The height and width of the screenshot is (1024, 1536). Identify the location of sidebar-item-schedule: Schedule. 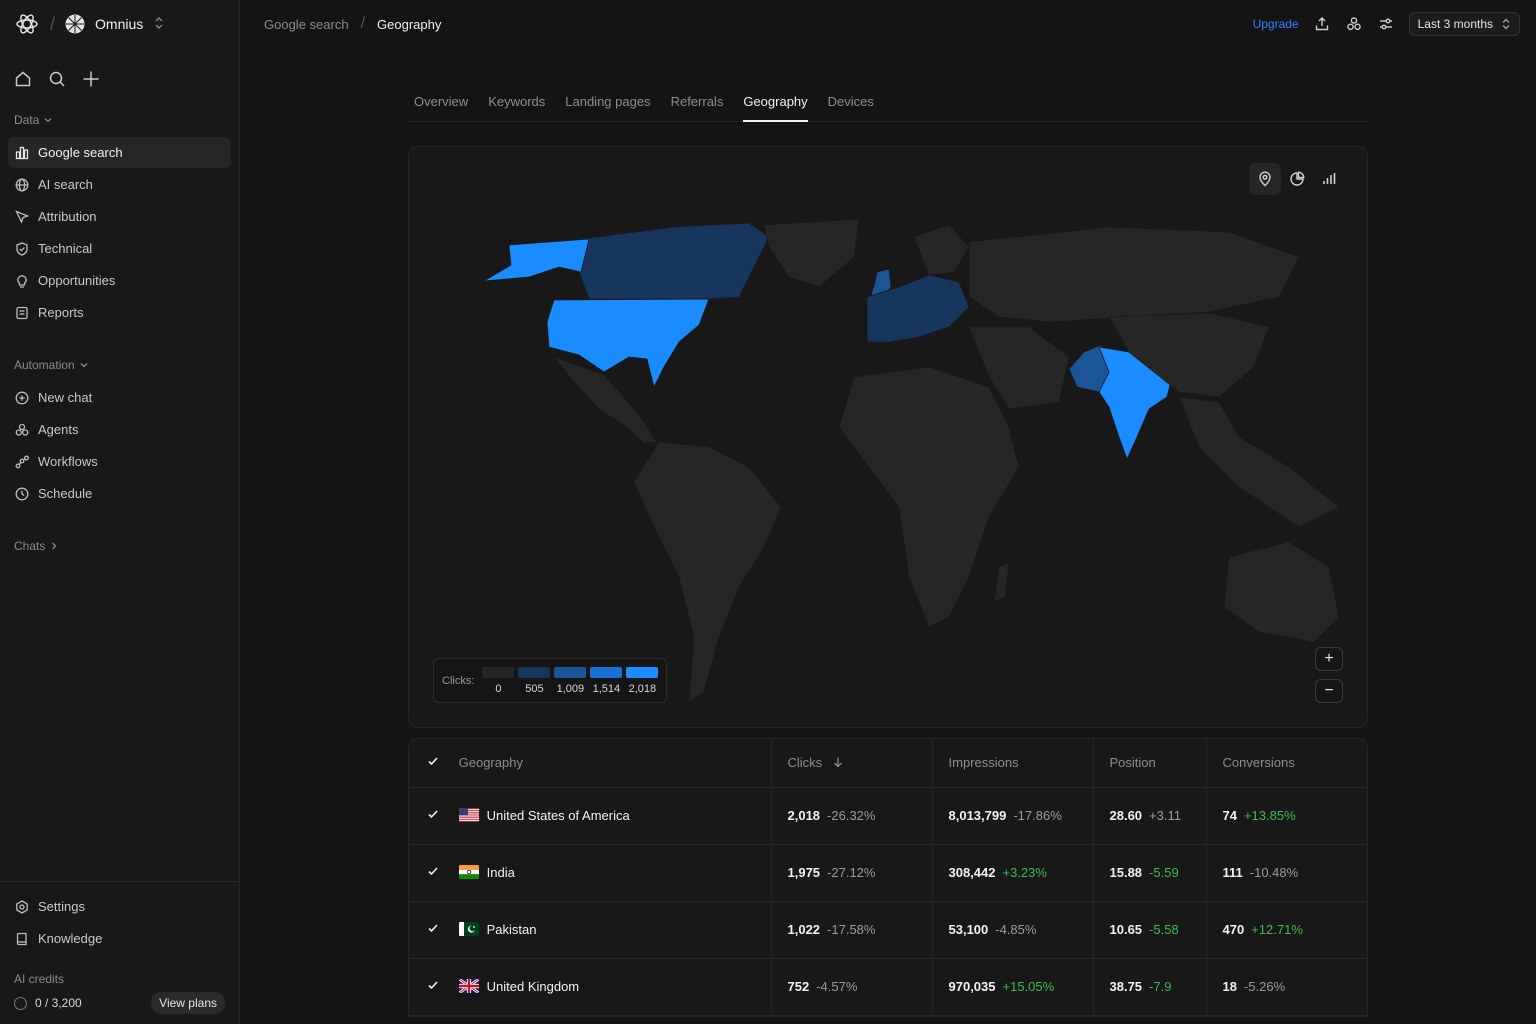
(119, 493).